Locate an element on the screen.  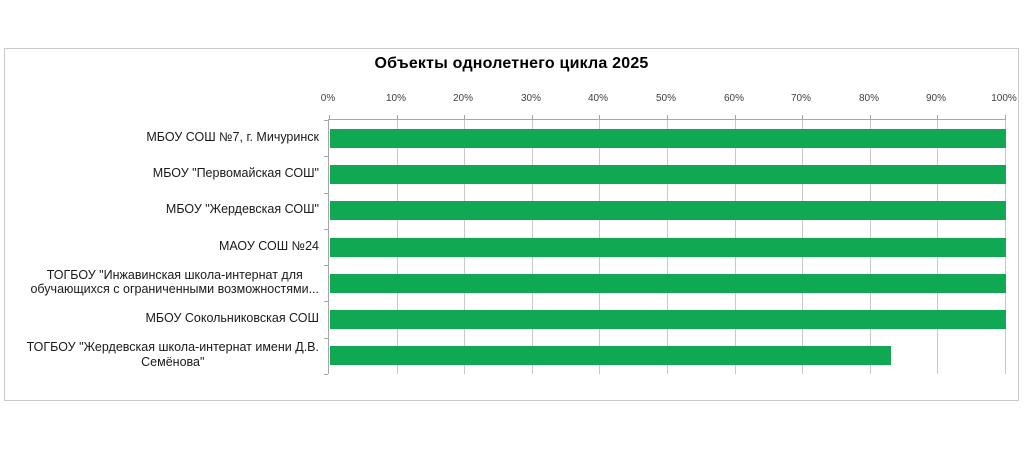
x-tick-label: 0% is located at coordinates (328, 98).